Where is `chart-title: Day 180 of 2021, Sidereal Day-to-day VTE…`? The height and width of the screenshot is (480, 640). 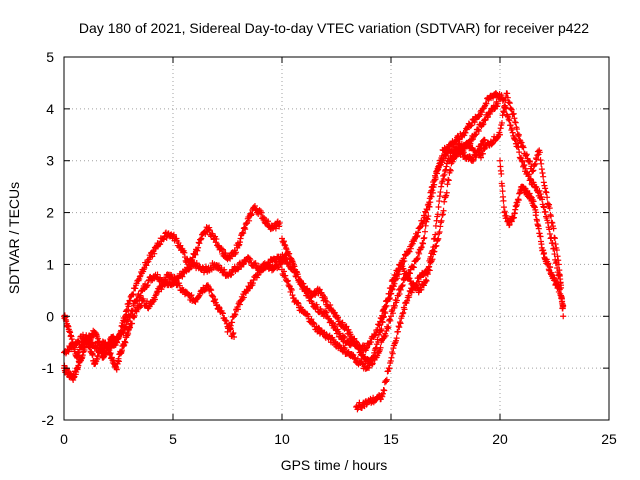
chart-title: Day 180 of 2021, Sidereal Day-to-day VTE… is located at coordinates (334, 28).